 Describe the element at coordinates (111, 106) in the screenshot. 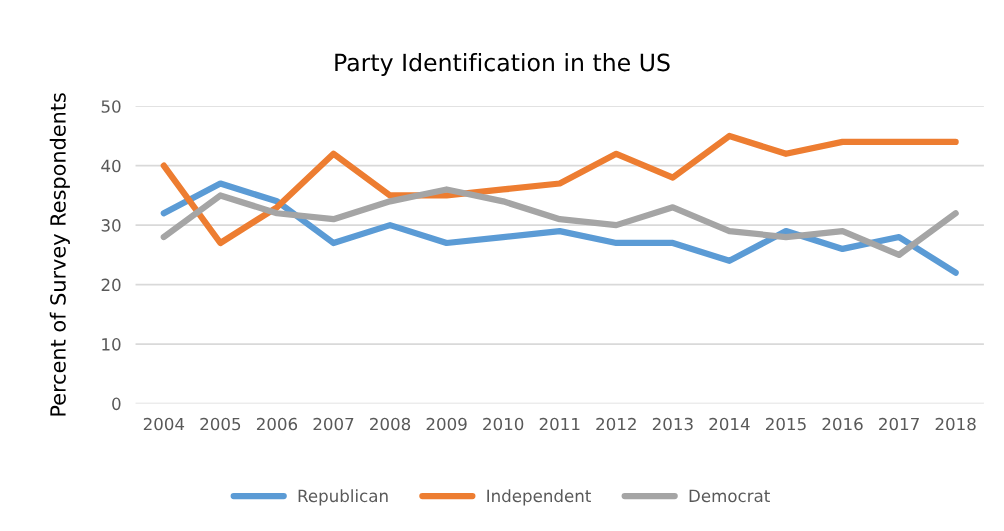

I see `y-tick-label: 50` at that location.